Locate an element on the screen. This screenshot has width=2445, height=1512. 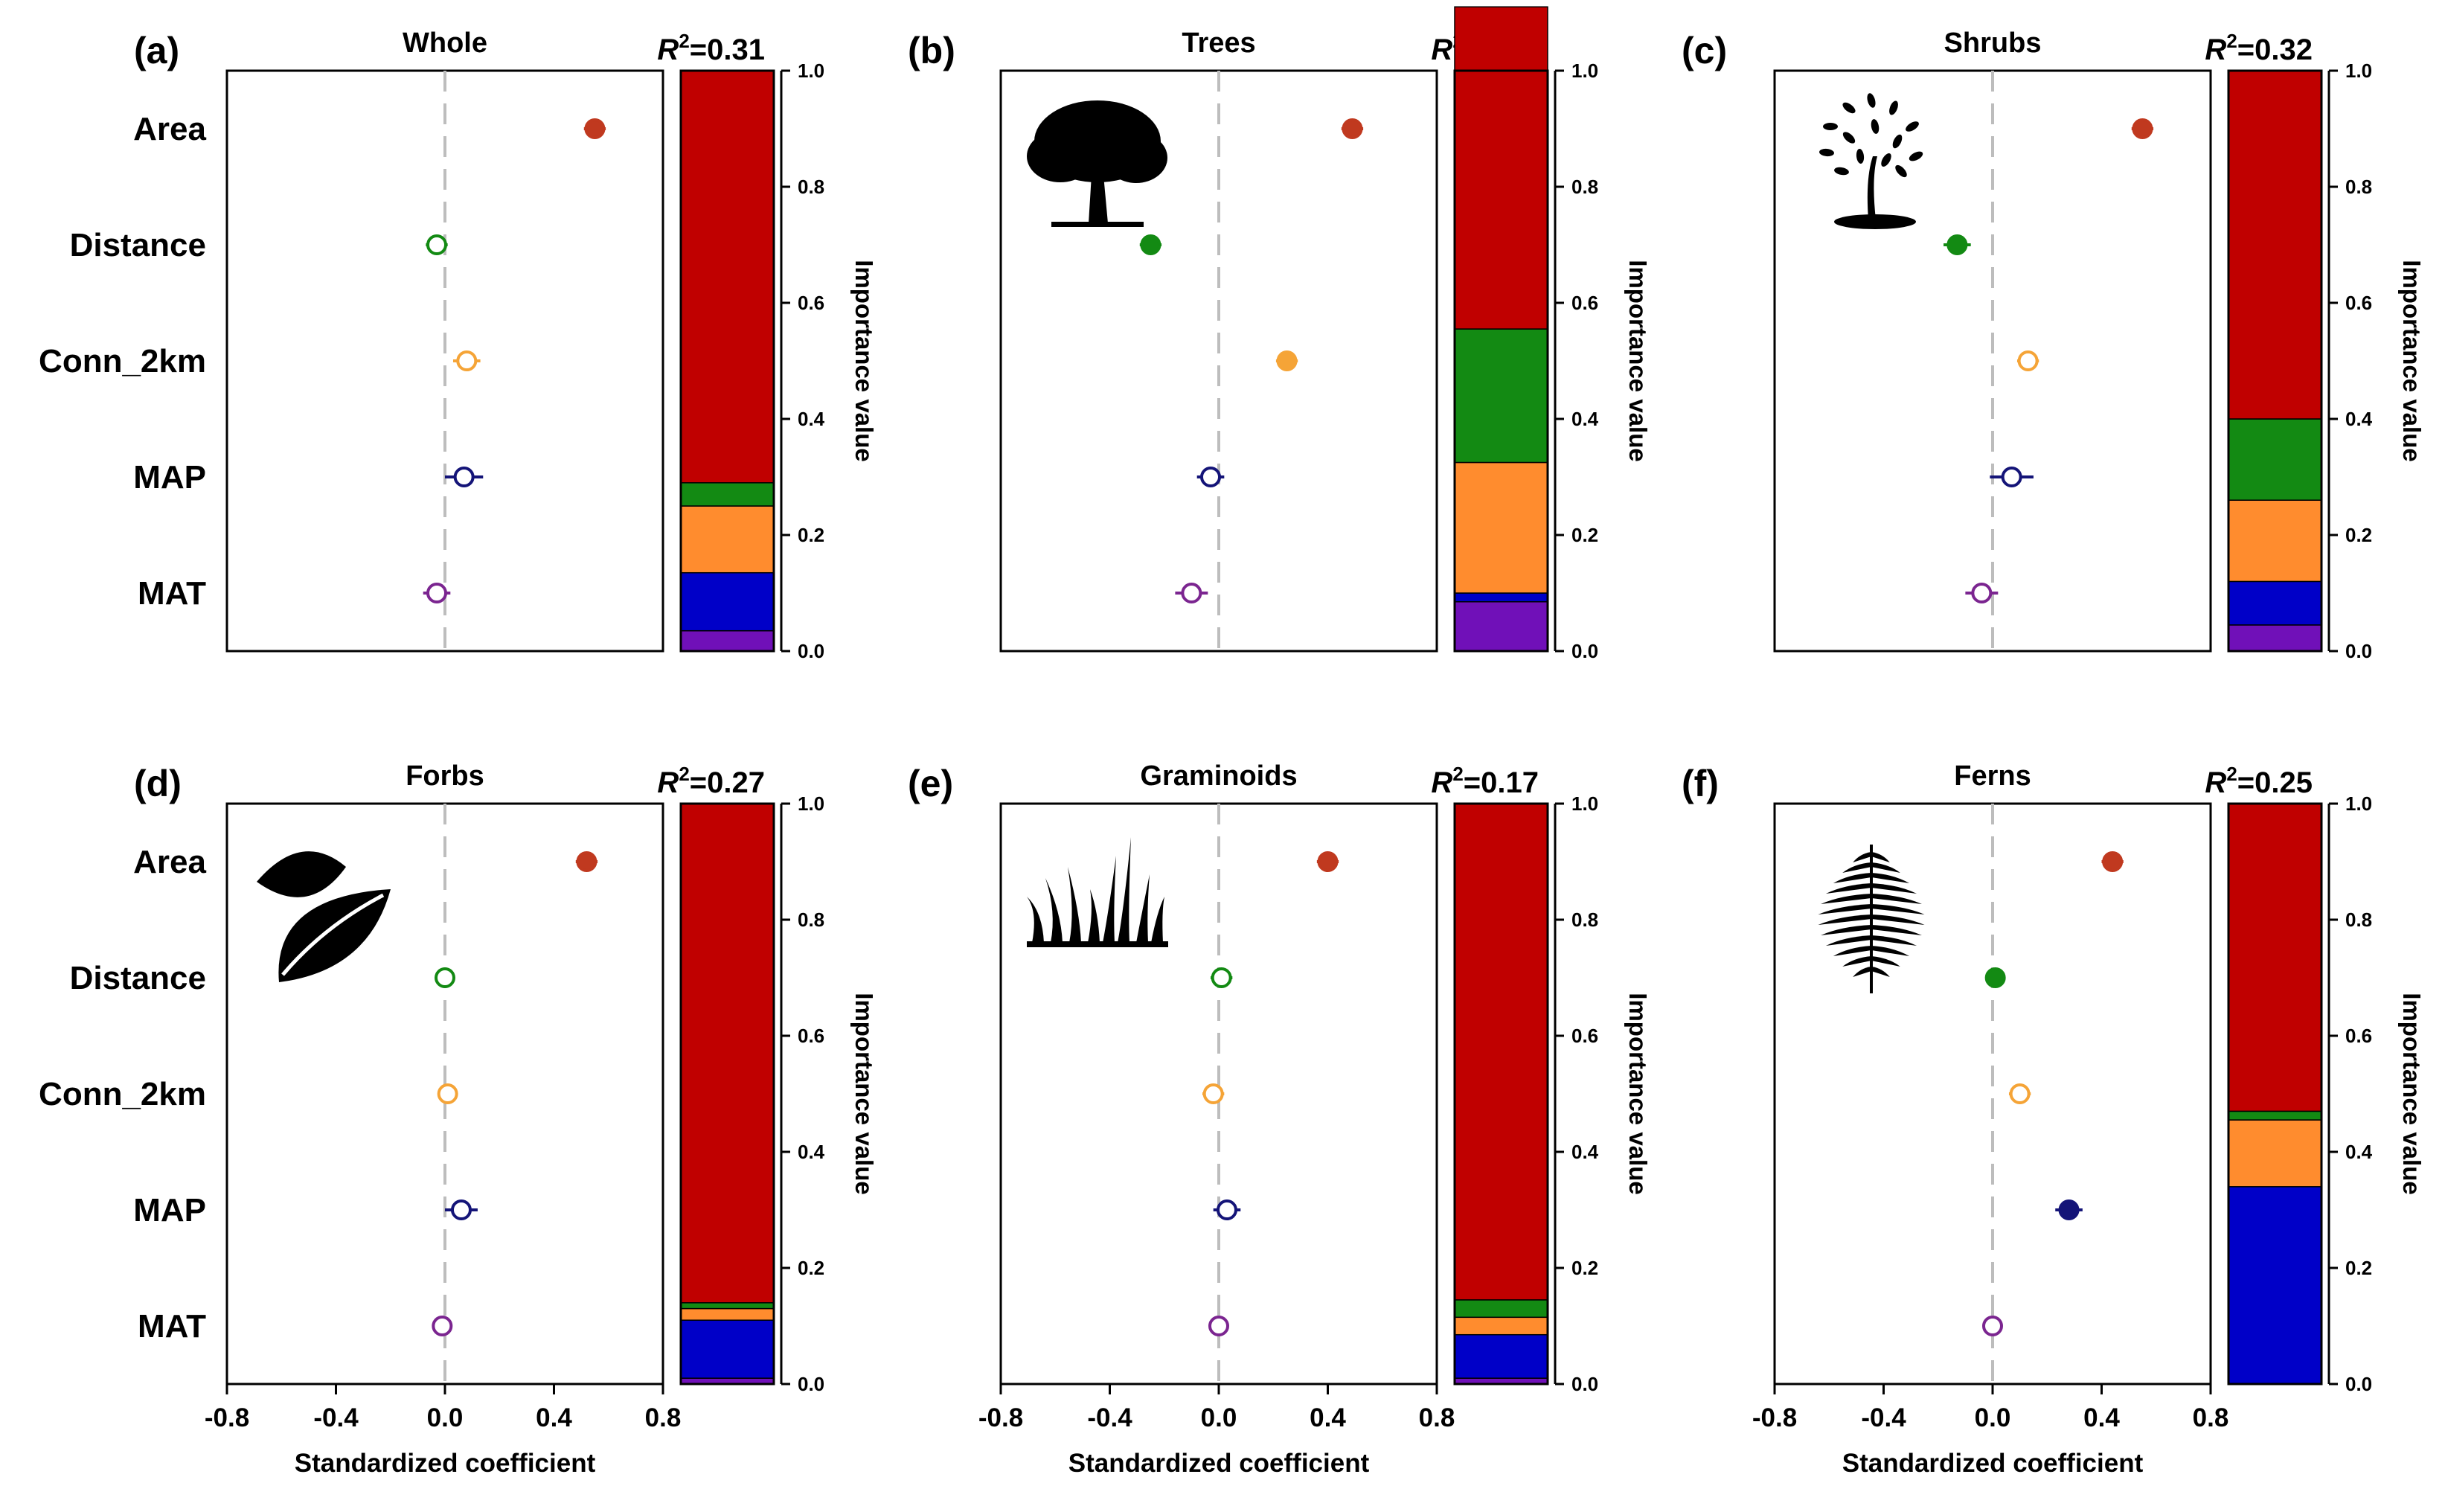
r-squared-label: R2=0.17 is located at coordinates (1485, 781).